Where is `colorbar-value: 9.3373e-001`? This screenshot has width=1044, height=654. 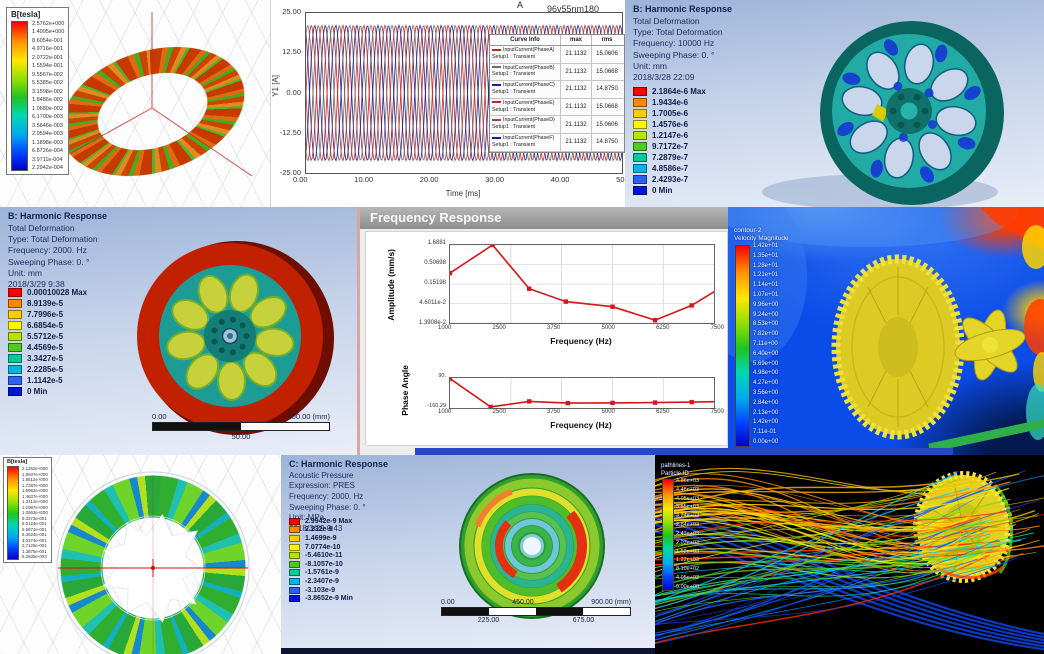
colorbar-value: 9.3373e-001 is located at coordinates (34, 518).